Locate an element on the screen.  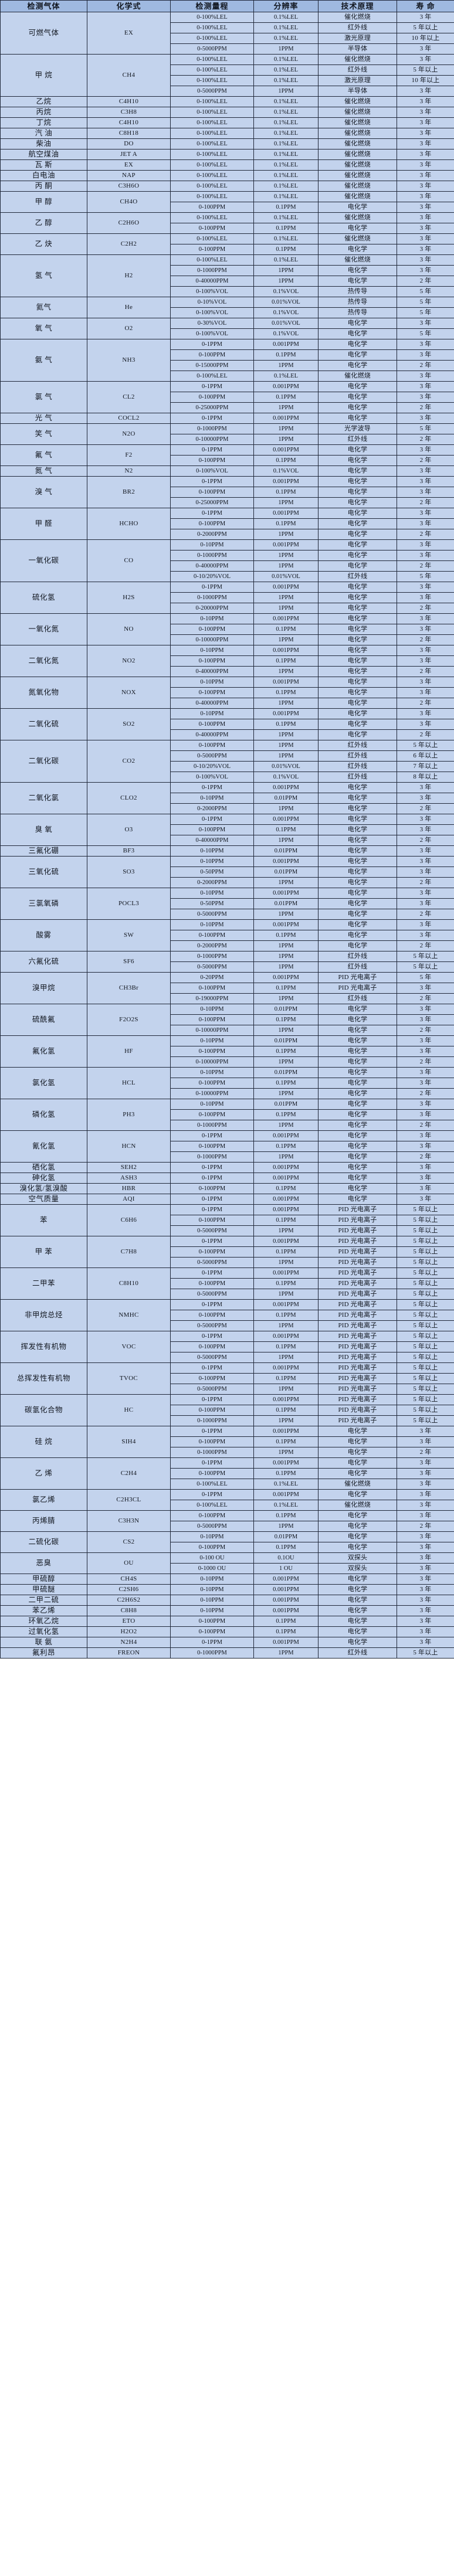
table-row: 0-1000 OU 1 OU 双探头 3 年 is located at coordinates (227, 1568).